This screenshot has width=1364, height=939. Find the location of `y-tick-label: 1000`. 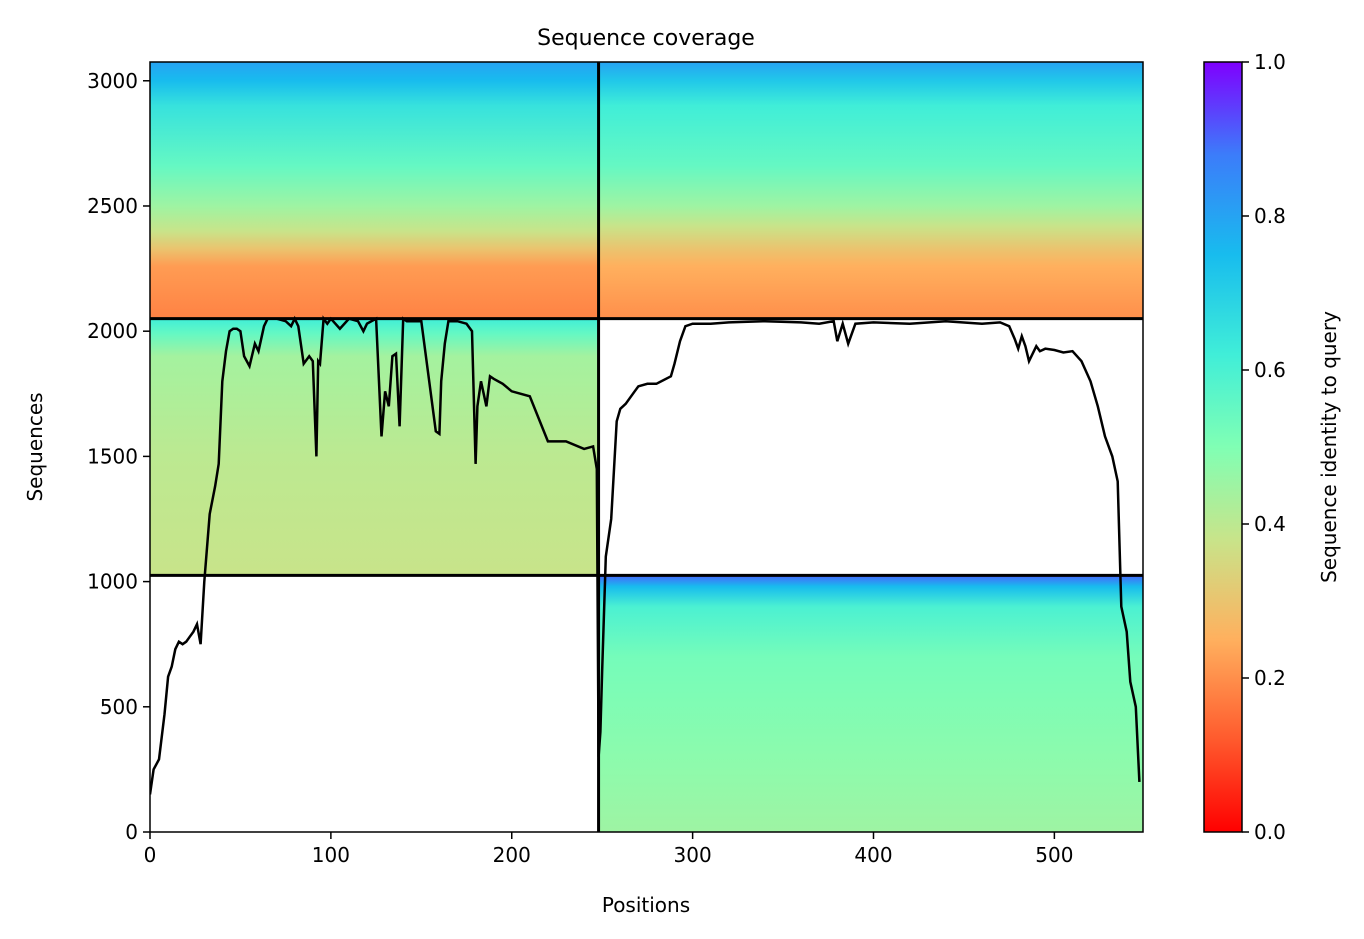

y-tick-label: 1000 is located at coordinates (112, 582).